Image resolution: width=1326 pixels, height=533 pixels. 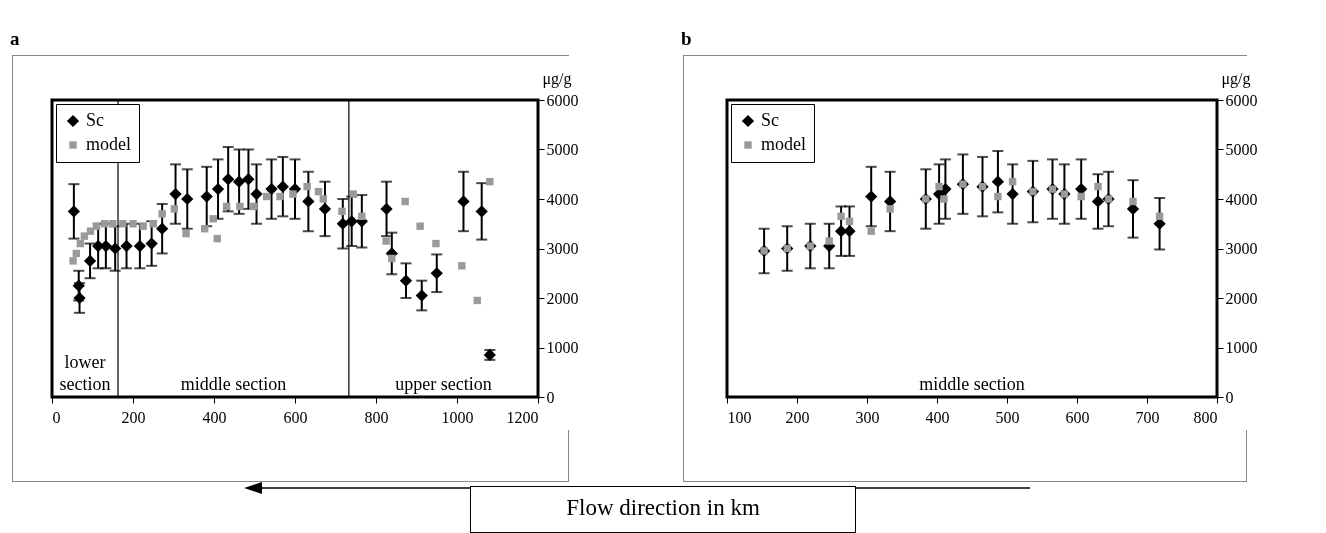 What do you see at coordinates (56, 417) in the screenshot?
I see `x-tick-label: 0` at bounding box center [56, 417].